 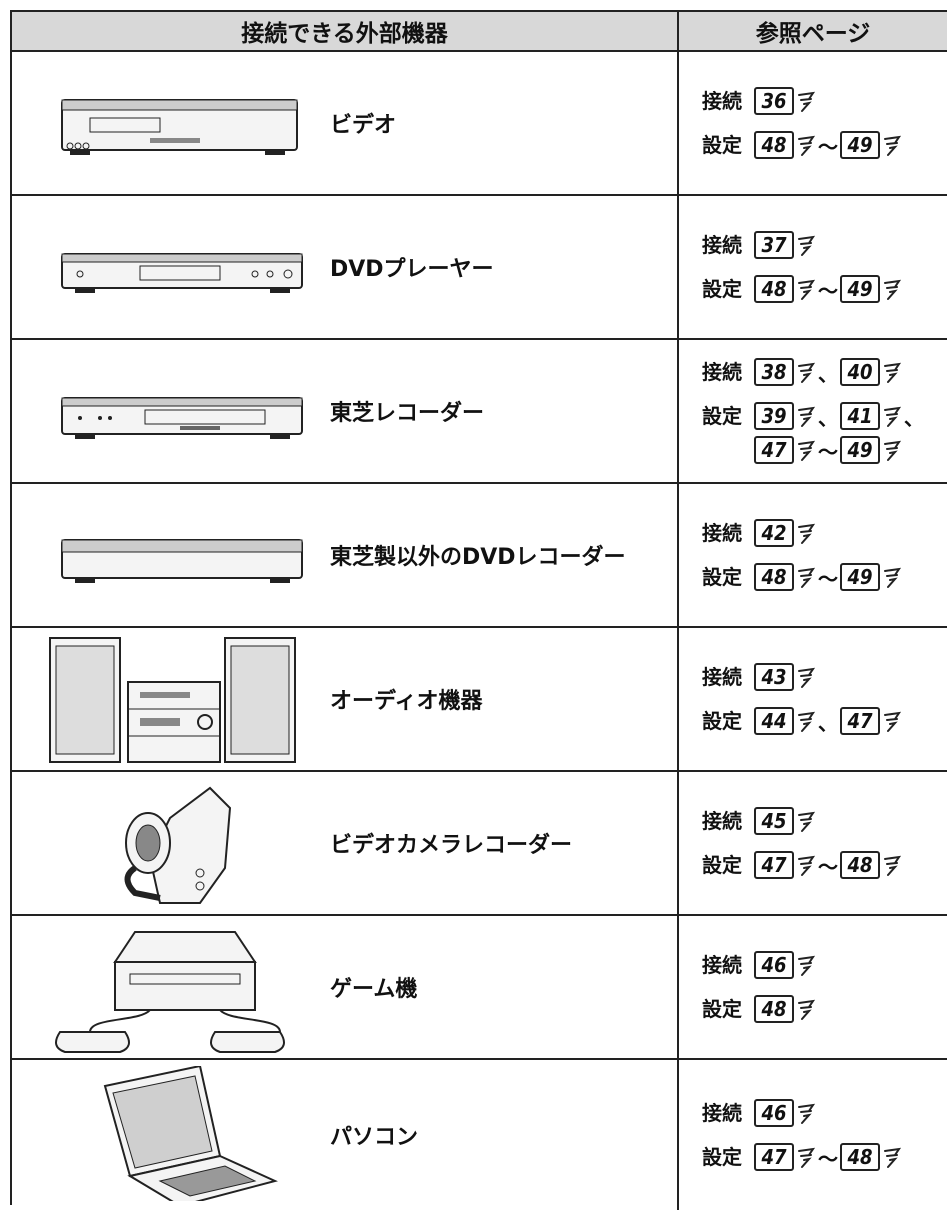 I want to click on reference: 設定 44 、 47, so click(x=802, y=721).